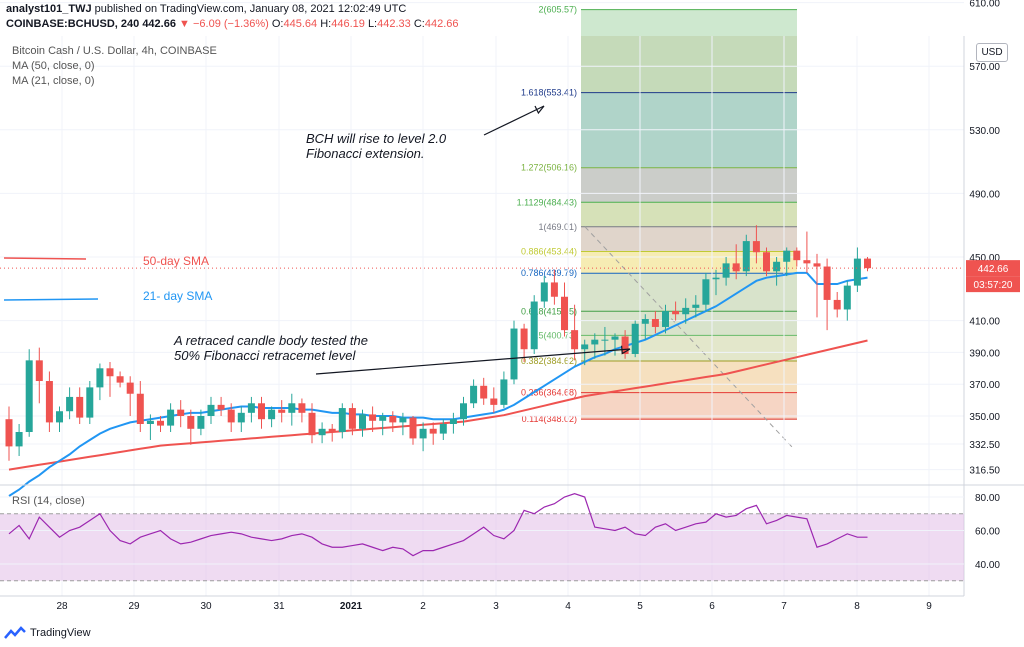 This screenshot has height=647, width=1024. What do you see at coordinates (60, 633) in the screenshot?
I see `footer-brand: TradingView` at bounding box center [60, 633].